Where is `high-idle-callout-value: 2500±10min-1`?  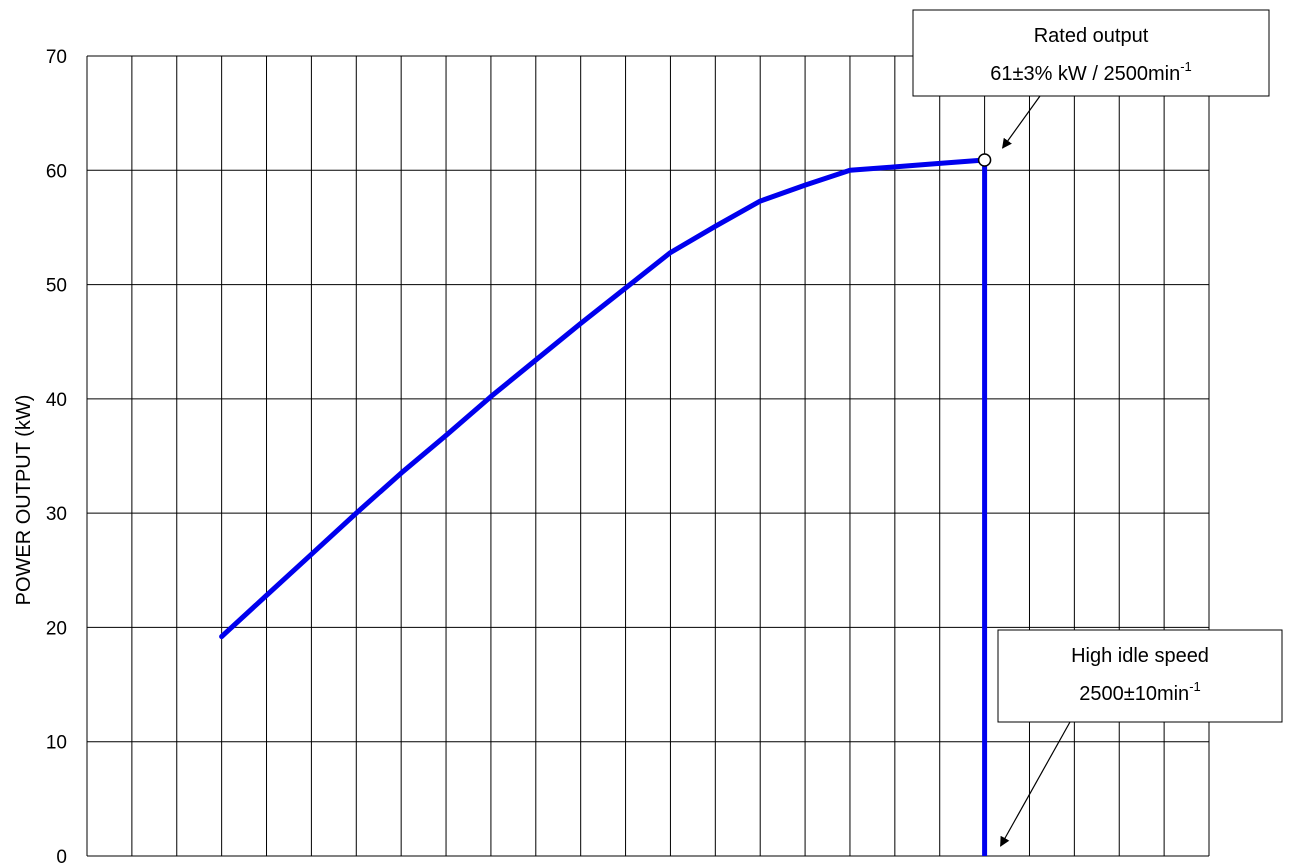
high-idle-callout-value: 2500±10min-1 is located at coordinates (1140, 692).